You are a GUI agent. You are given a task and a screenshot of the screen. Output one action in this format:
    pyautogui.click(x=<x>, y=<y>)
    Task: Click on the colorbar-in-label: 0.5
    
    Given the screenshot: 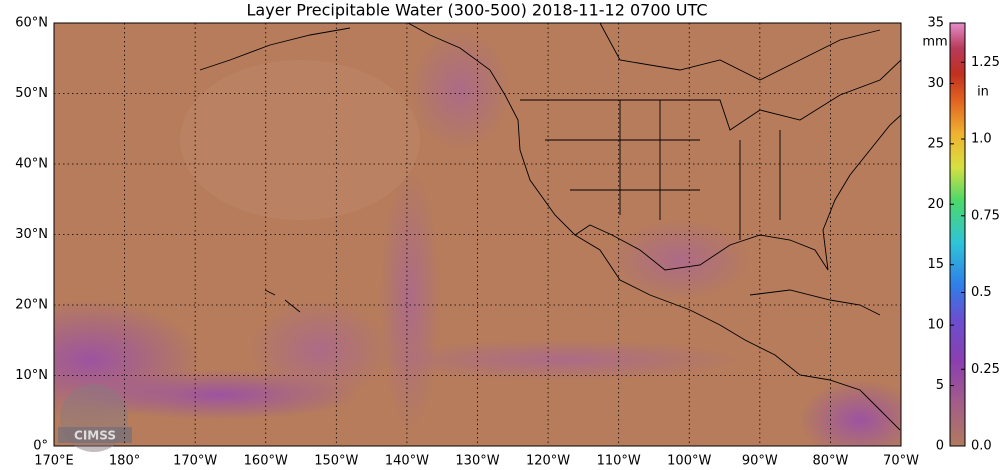 What is the action you would take?
    pyautogui.click(x=981, y=292)
    